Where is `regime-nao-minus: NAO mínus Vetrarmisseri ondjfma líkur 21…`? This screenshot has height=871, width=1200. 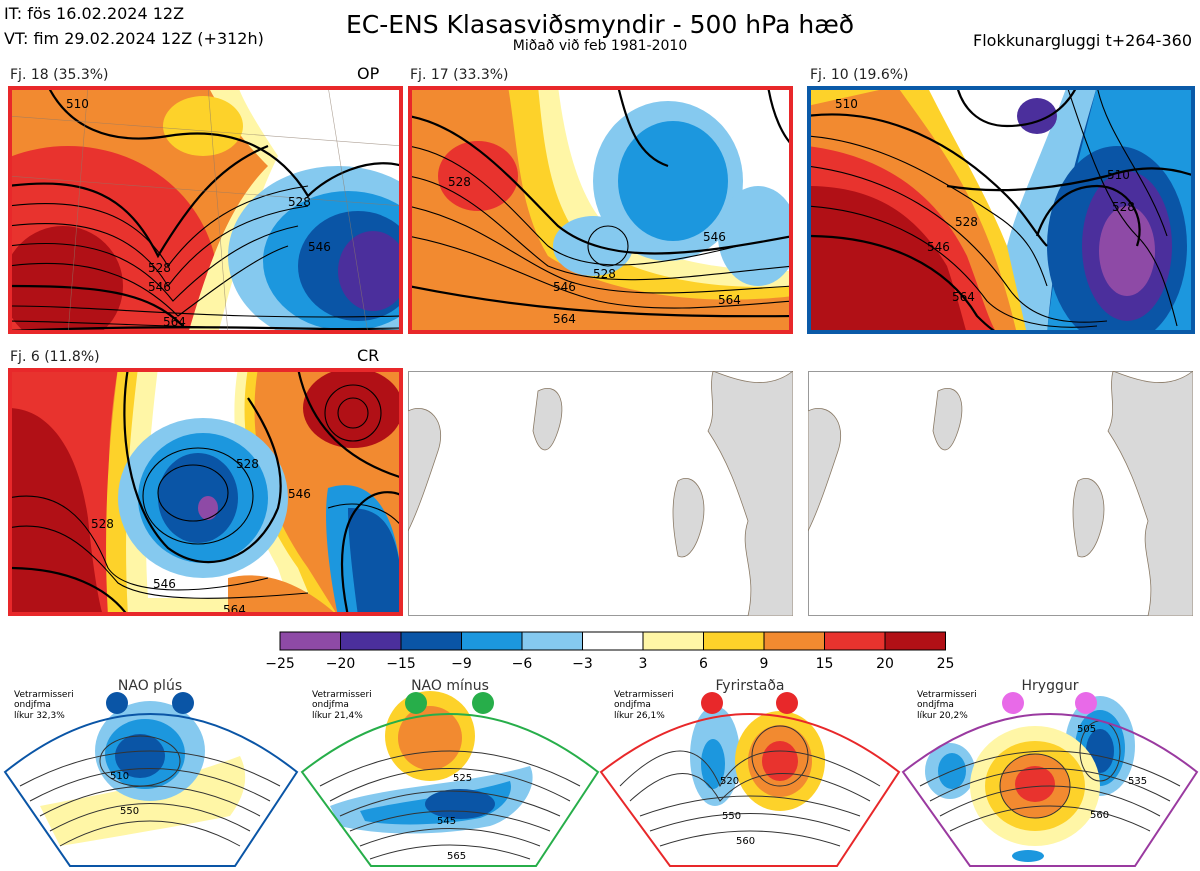 regime-nao-minus: NAO mínus Vetrarmisseri ondjfma líkur 21… is located at coordinates (450, 772).